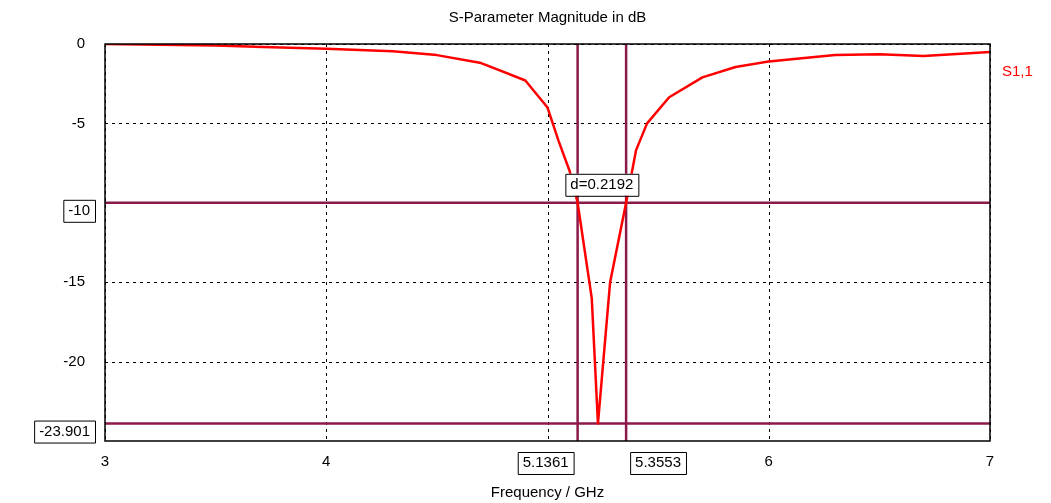 This screenshot has width=1051, height=503. I want to click on ref-line-label: 5.1361, so click(545, 462).